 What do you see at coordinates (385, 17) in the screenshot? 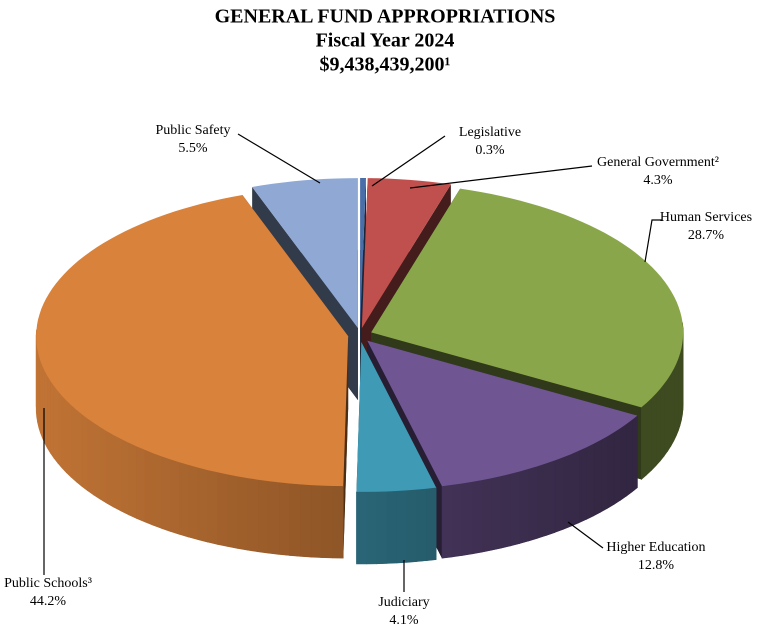
I see `chart-title: GENERAL FUND APPROPRIATIONS` at bounding box center [385, 17].